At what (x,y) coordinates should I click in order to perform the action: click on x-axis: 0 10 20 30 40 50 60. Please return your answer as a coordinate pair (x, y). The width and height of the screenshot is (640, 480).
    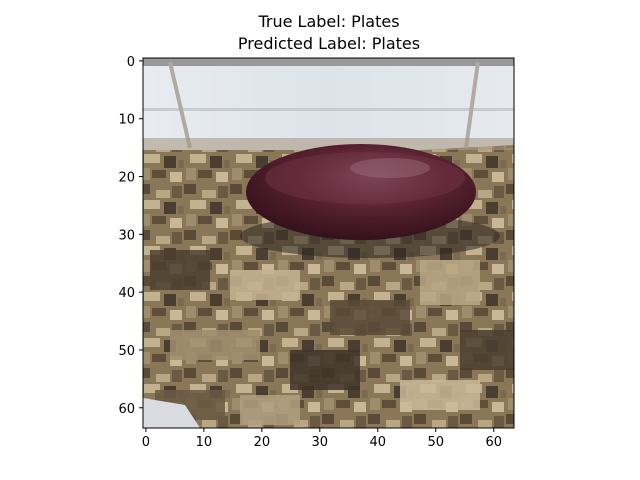
    Looking at the image, I should click on (322, 439).